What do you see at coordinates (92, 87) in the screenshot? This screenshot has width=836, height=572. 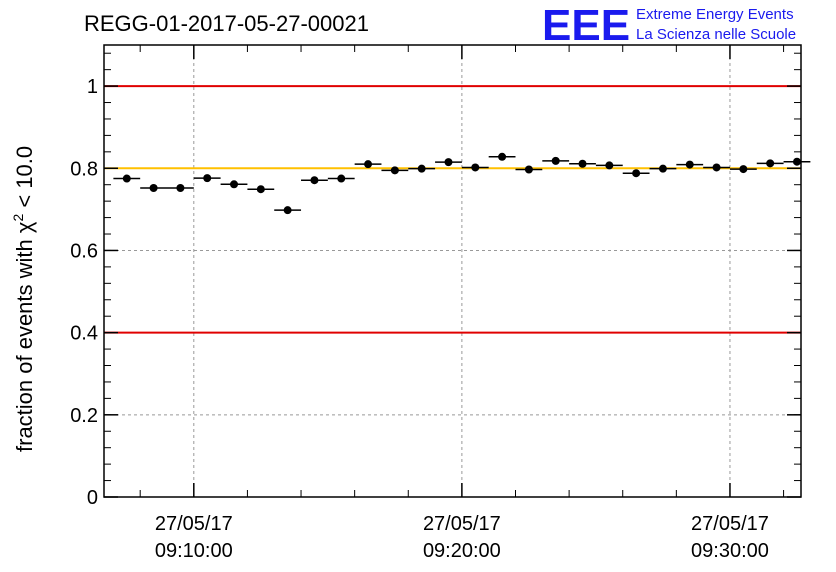 I see `y-tick-label: 1` at bounding box center [92, 87].